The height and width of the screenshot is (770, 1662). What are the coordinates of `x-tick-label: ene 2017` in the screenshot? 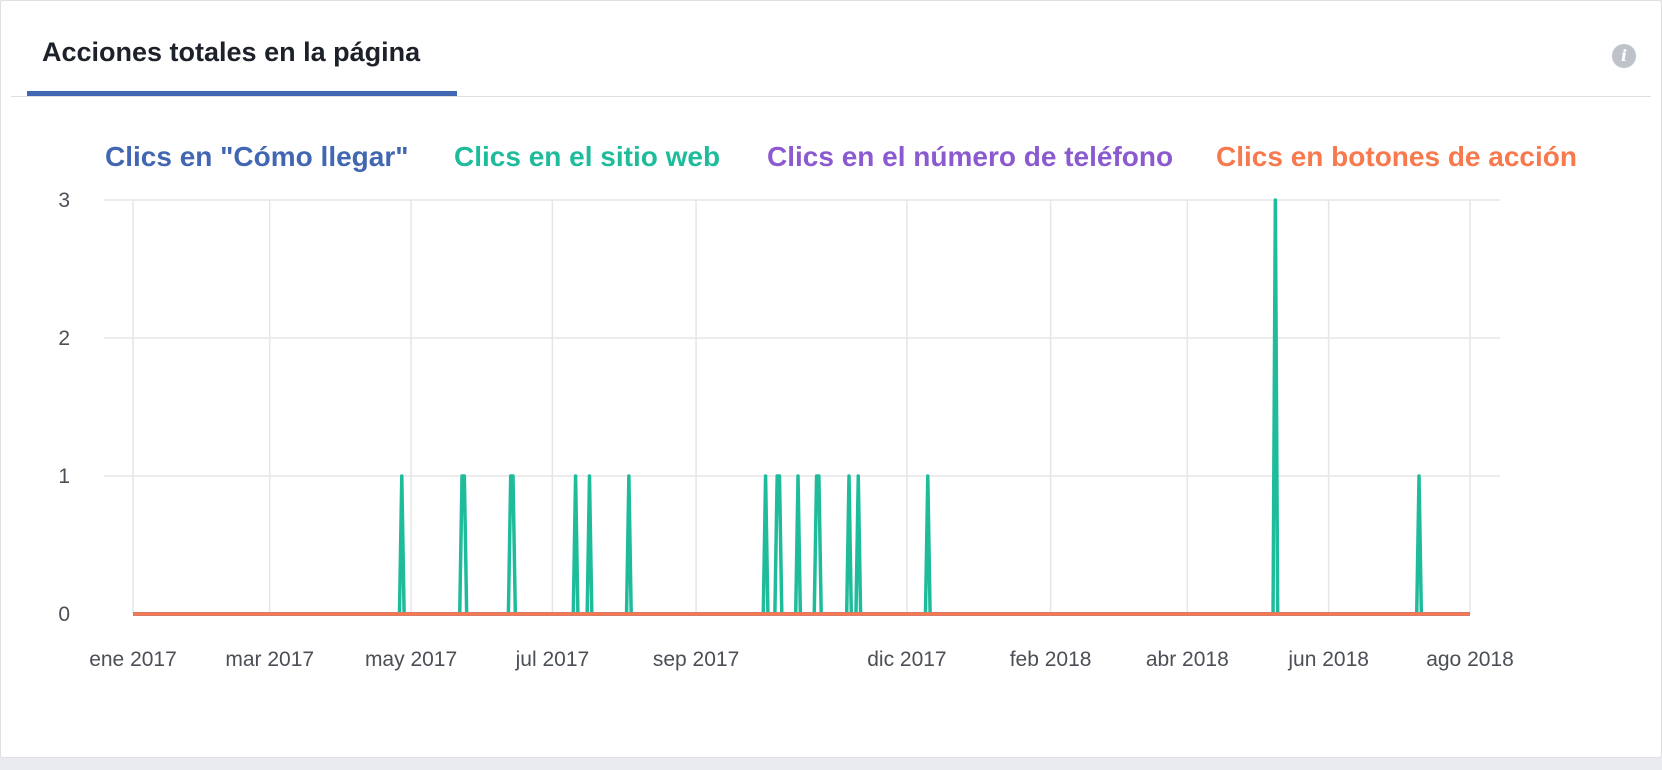 It's located at (133, 659).